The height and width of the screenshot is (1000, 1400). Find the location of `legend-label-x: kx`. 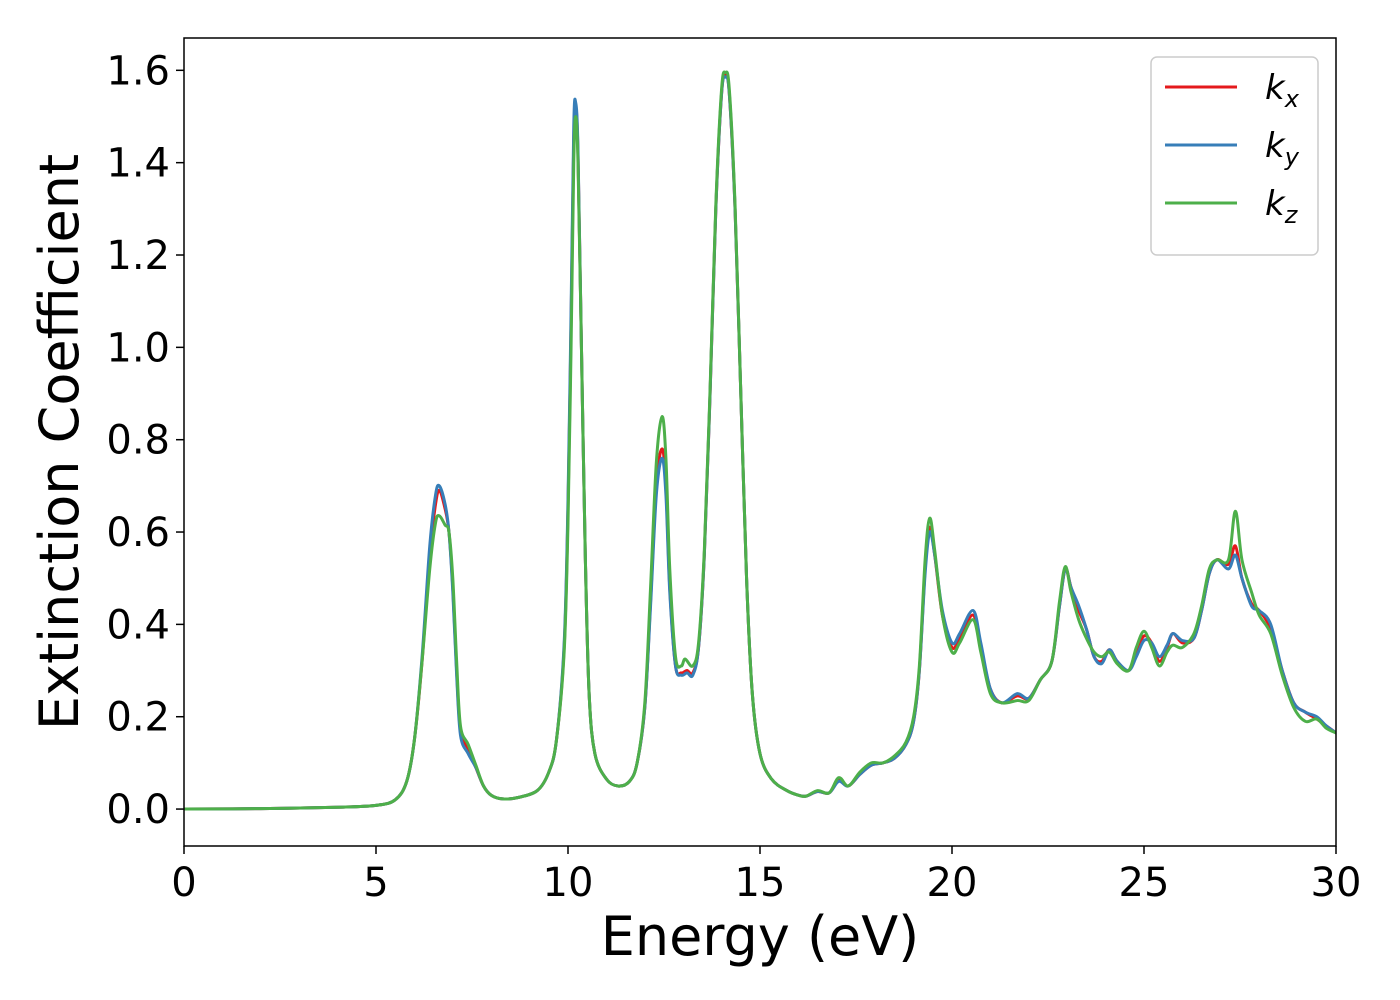

legend-label-x: kx is located at coordinates (1282, 90).